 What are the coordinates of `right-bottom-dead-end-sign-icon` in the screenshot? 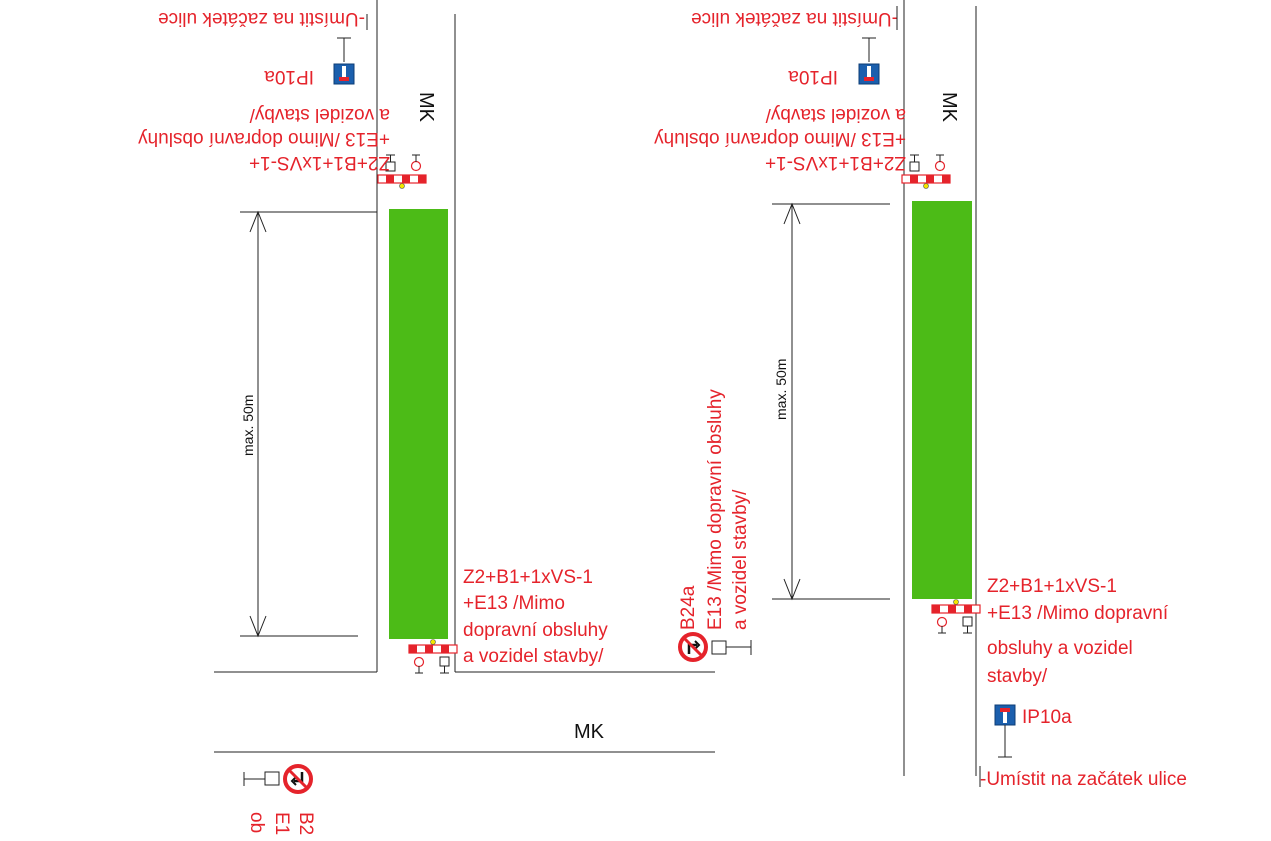 It's located at (1005, 715).